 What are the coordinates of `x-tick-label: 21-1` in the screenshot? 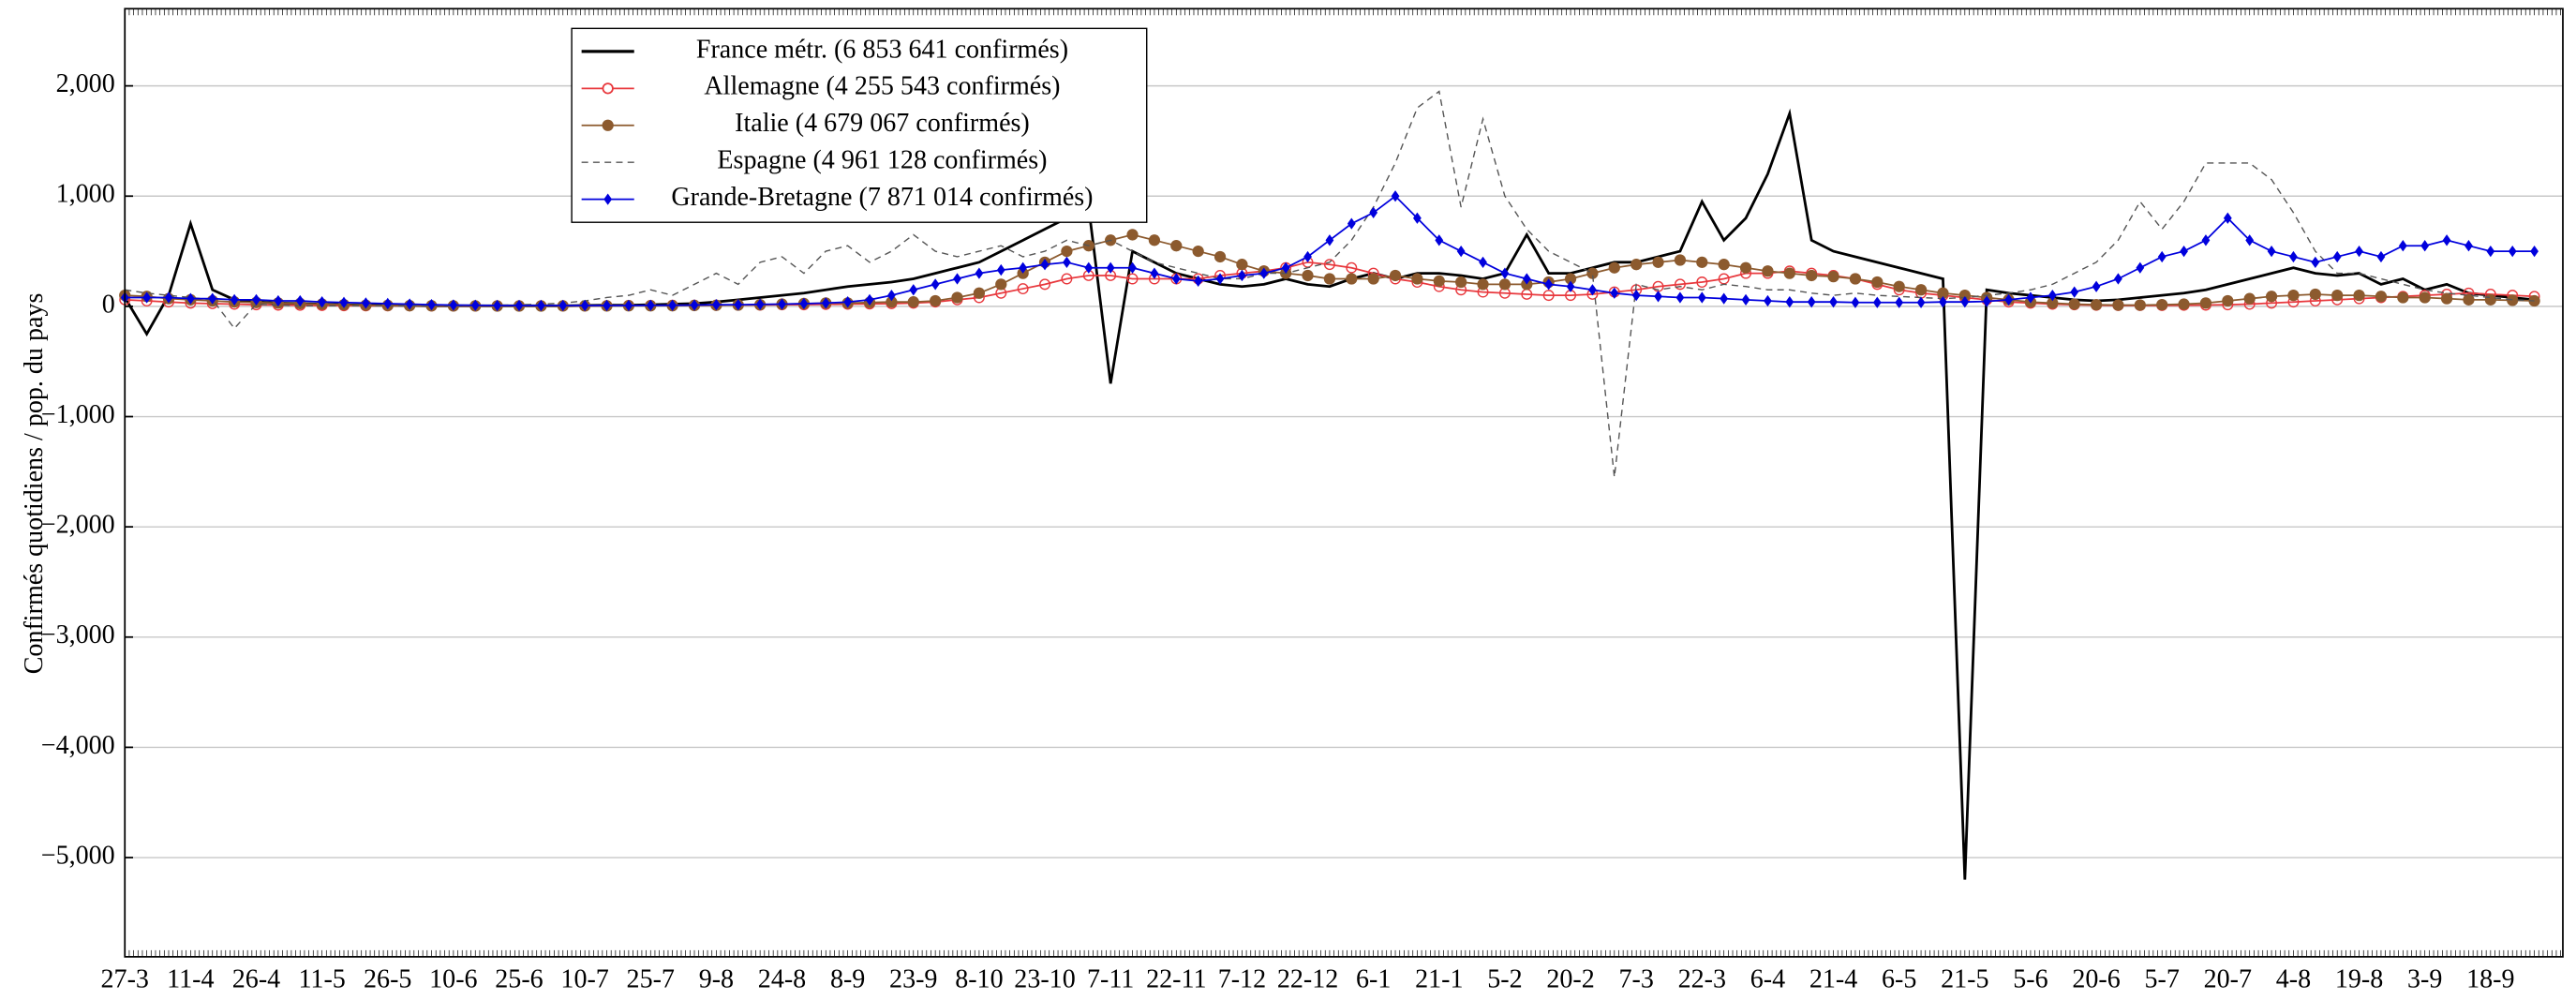 It's located at (1439, 979).